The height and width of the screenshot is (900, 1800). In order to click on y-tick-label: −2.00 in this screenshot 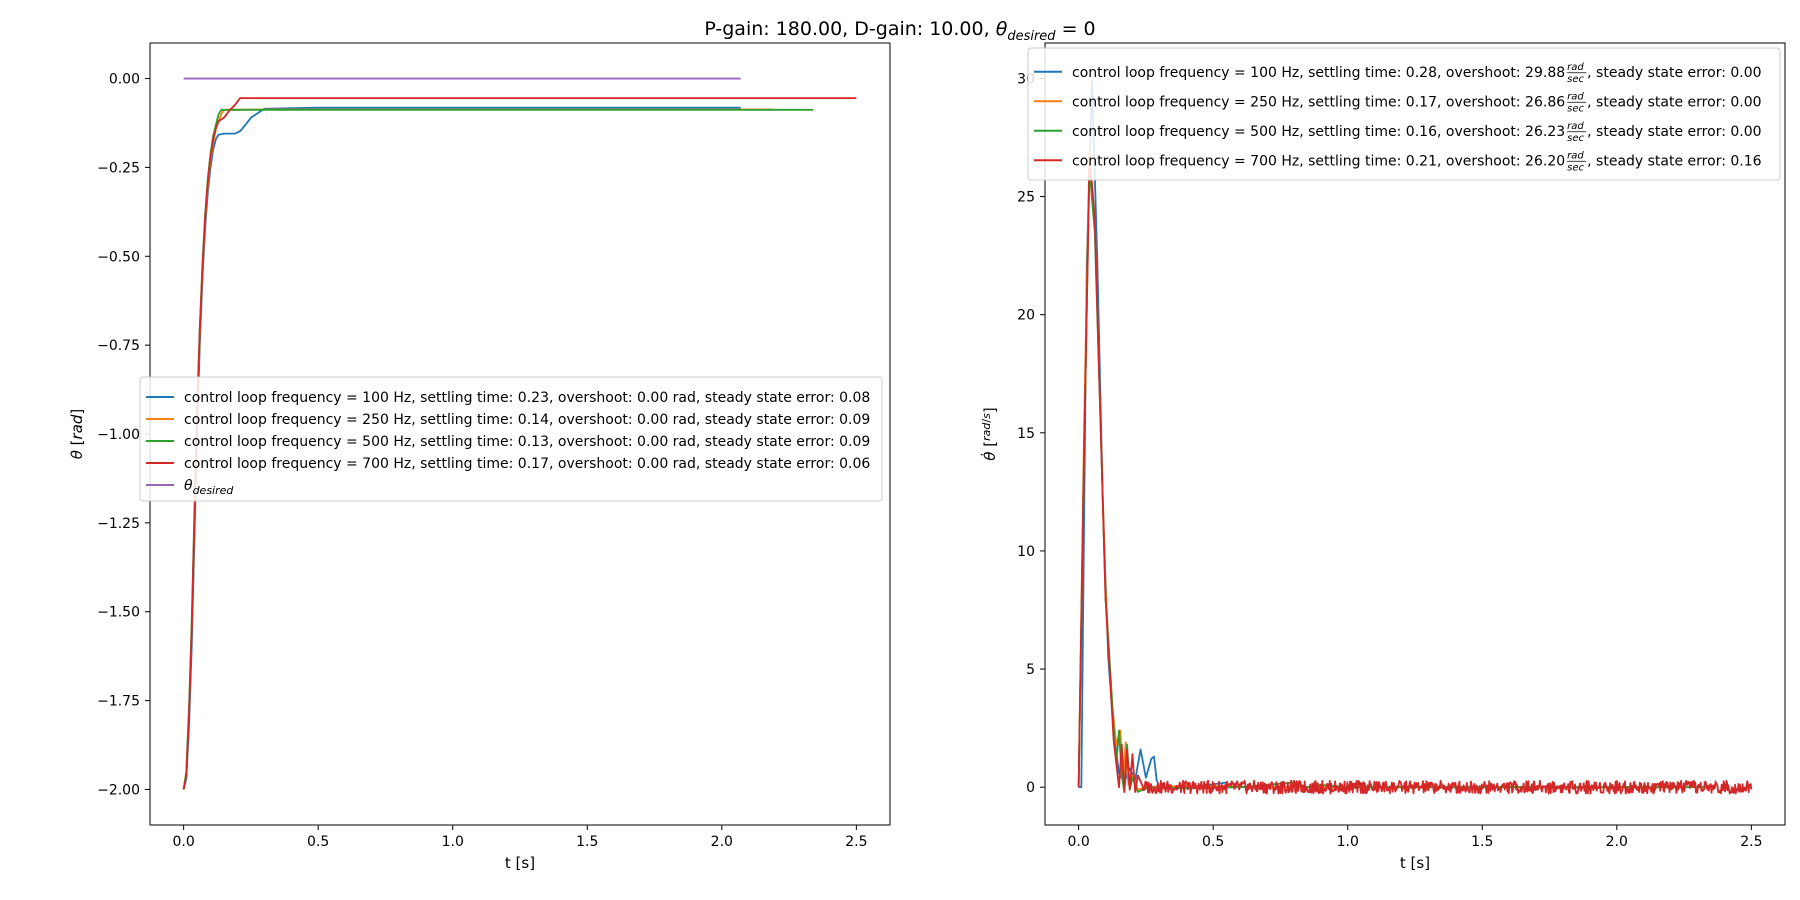, I will do `click(118, 790)`.